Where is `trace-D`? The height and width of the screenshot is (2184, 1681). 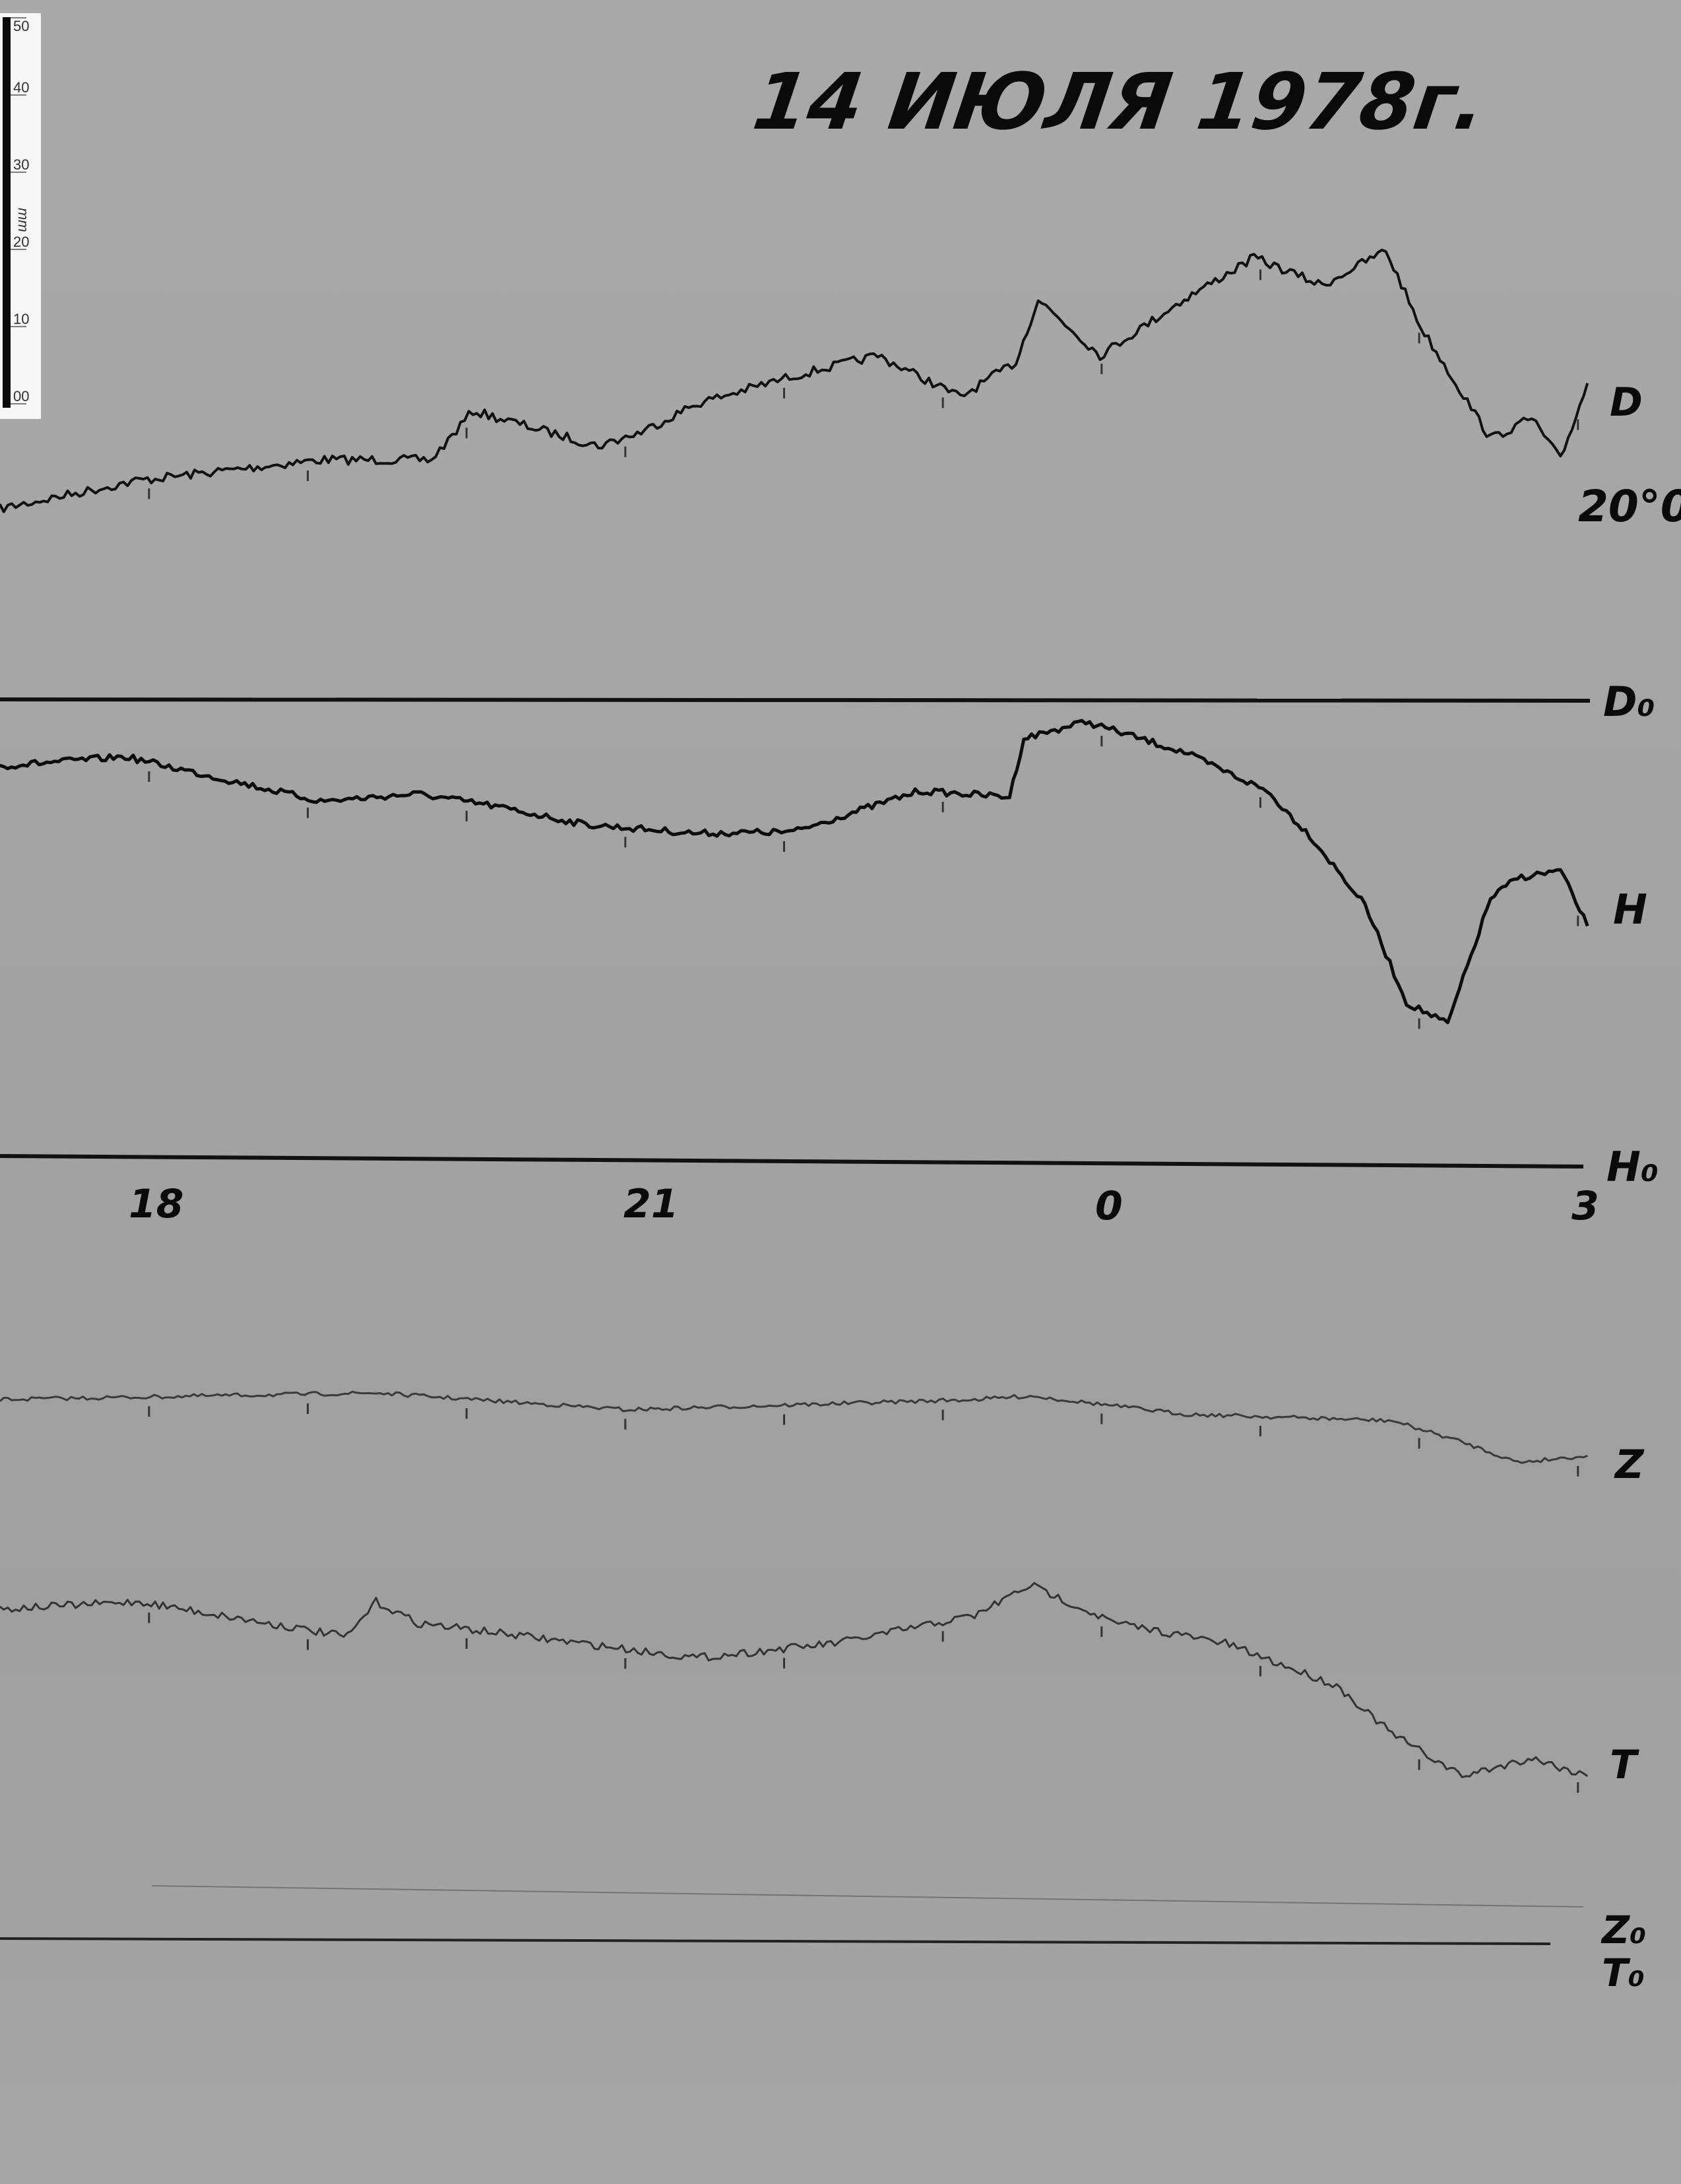 trace-D is located at coordinates (794, 380).